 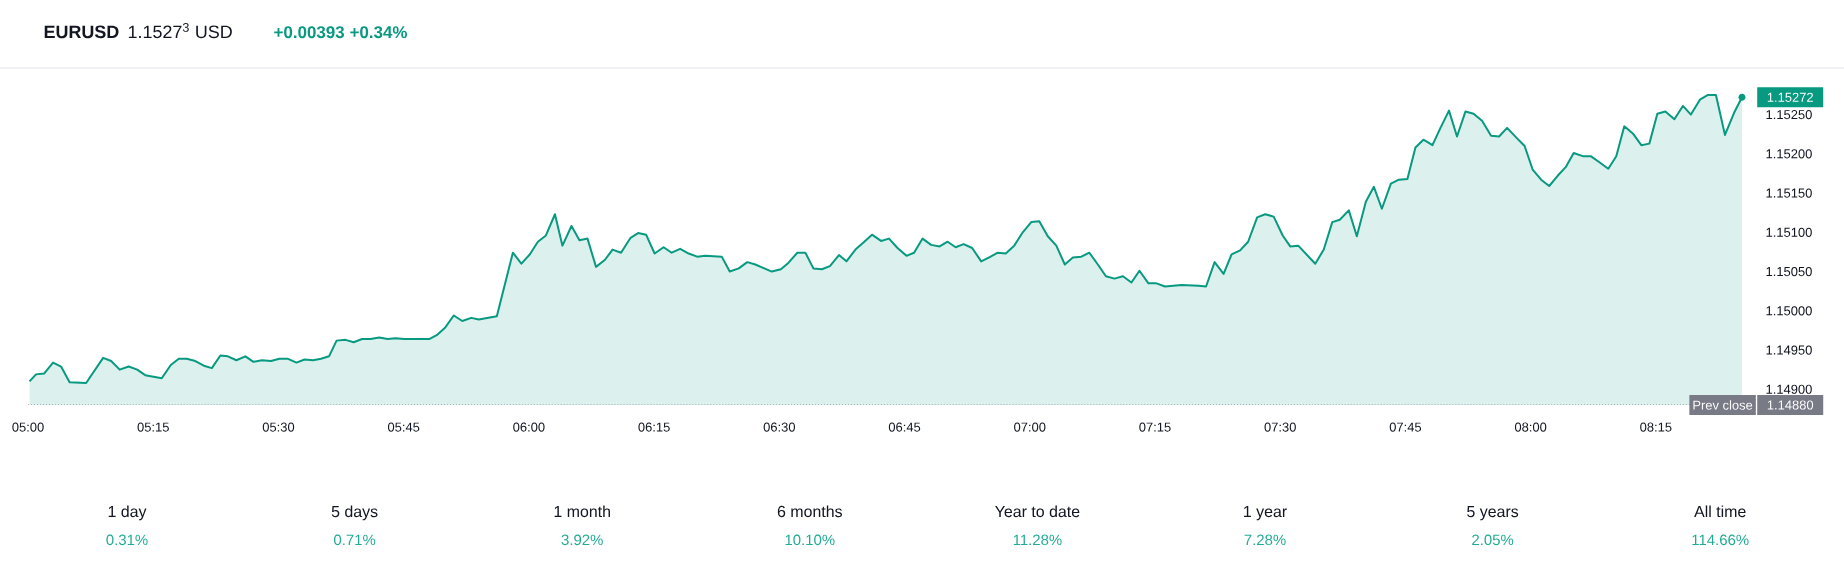 I want to click on y-tick-label: 1.15150, so click(x=1789, y=193).